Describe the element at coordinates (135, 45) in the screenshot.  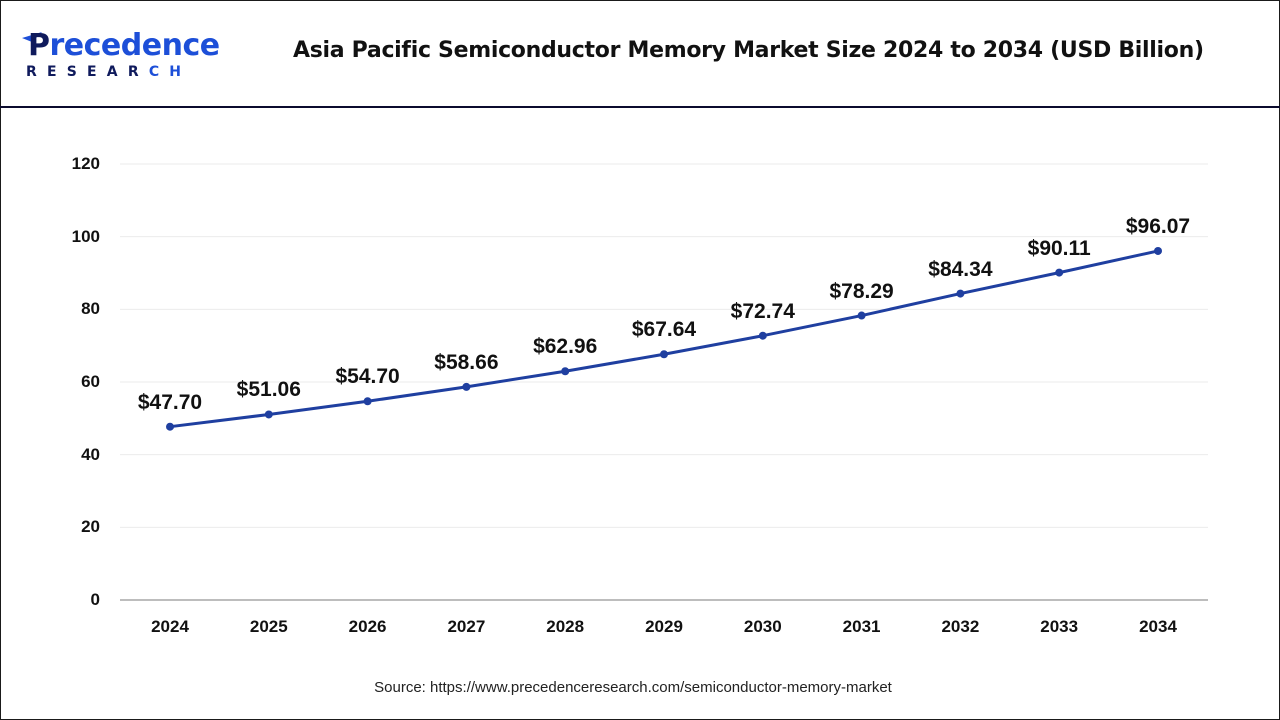
I see `logo-wordmark-rest: recedence` at that location.